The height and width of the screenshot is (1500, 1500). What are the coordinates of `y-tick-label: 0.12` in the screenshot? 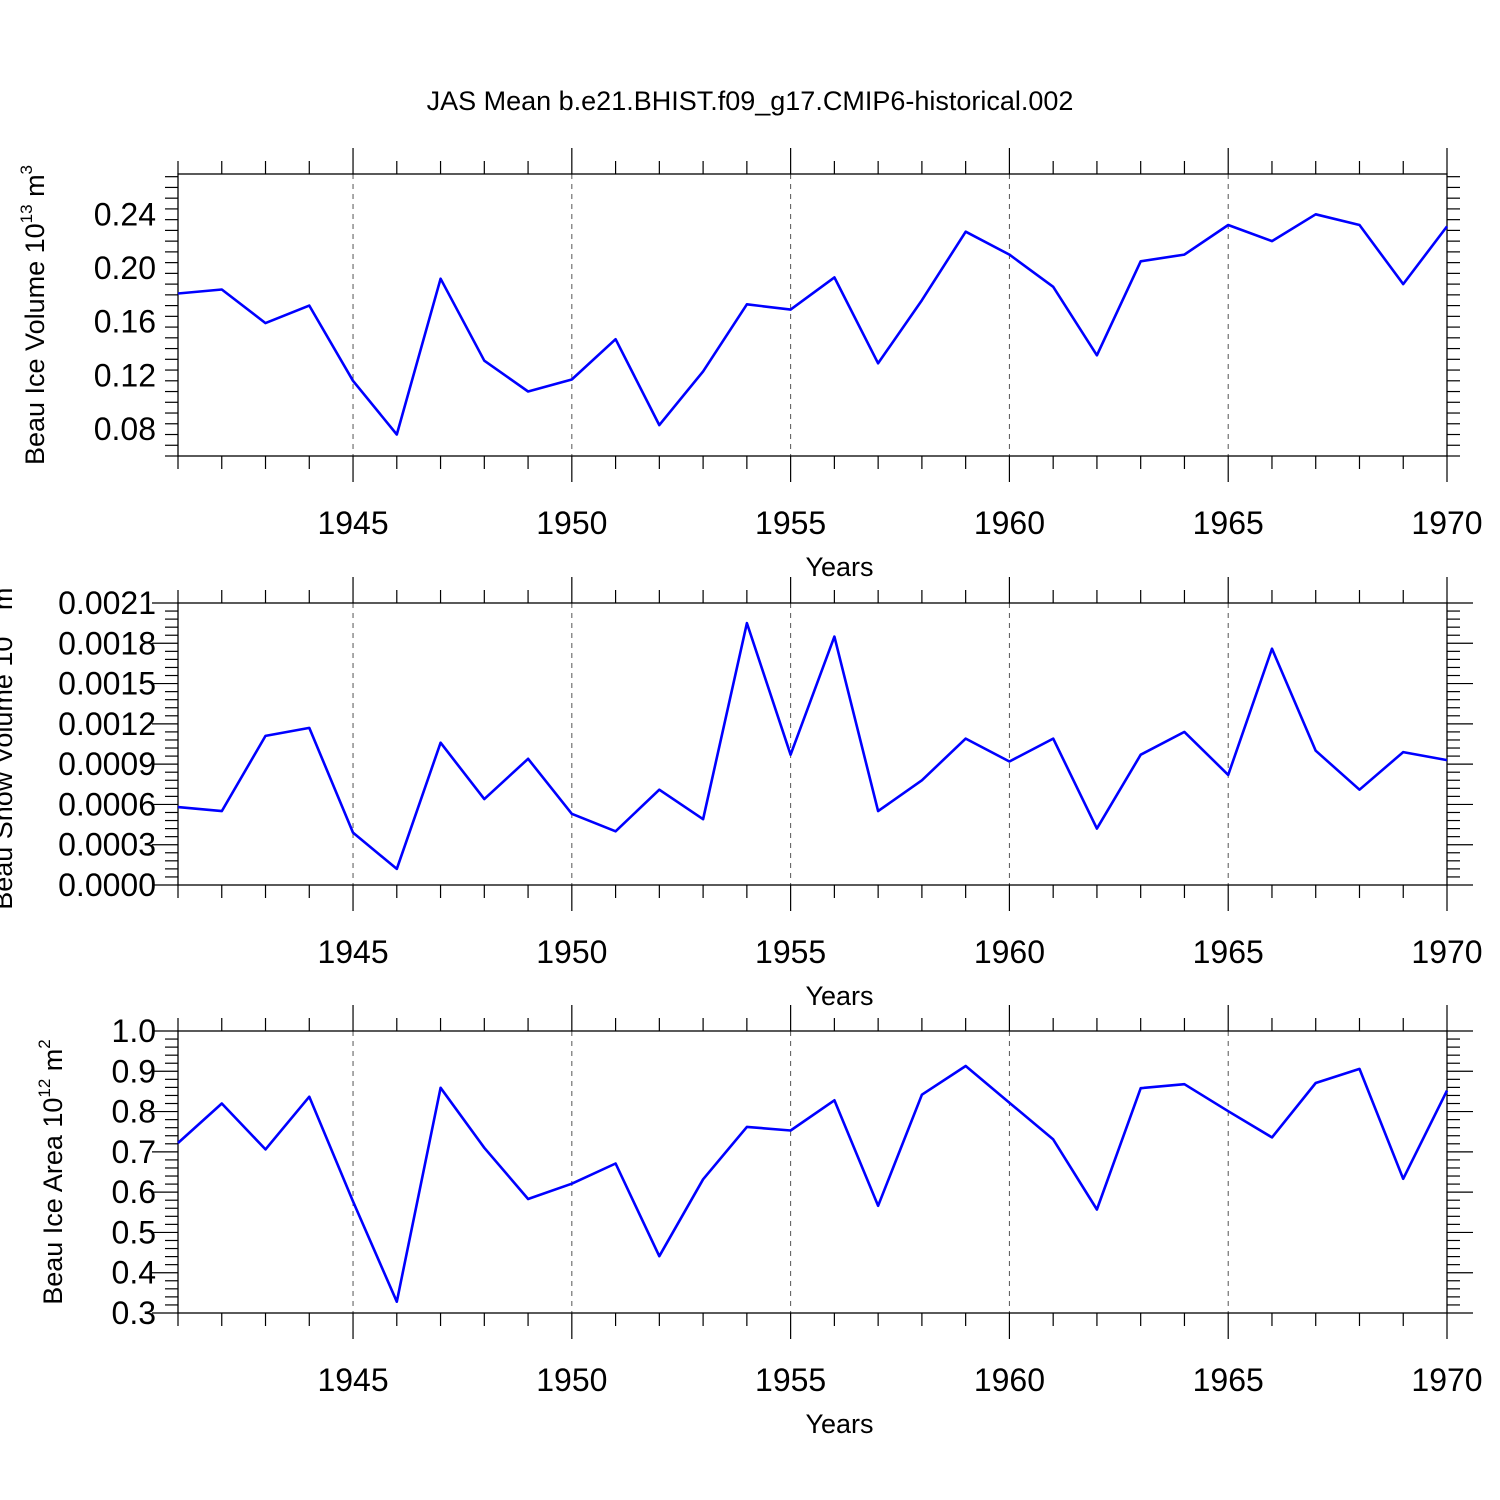 It's located at (125, 375).